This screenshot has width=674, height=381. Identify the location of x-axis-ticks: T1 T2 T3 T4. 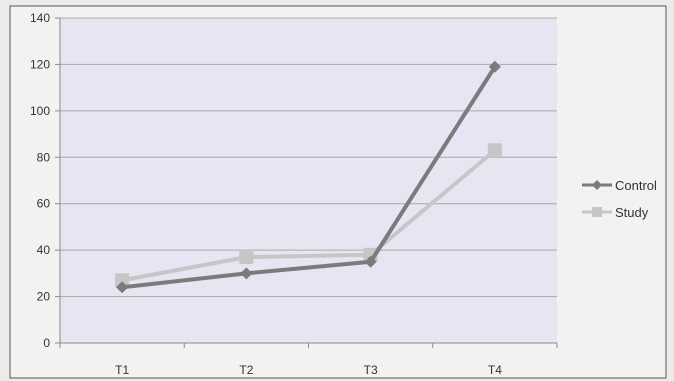
(308, 360).